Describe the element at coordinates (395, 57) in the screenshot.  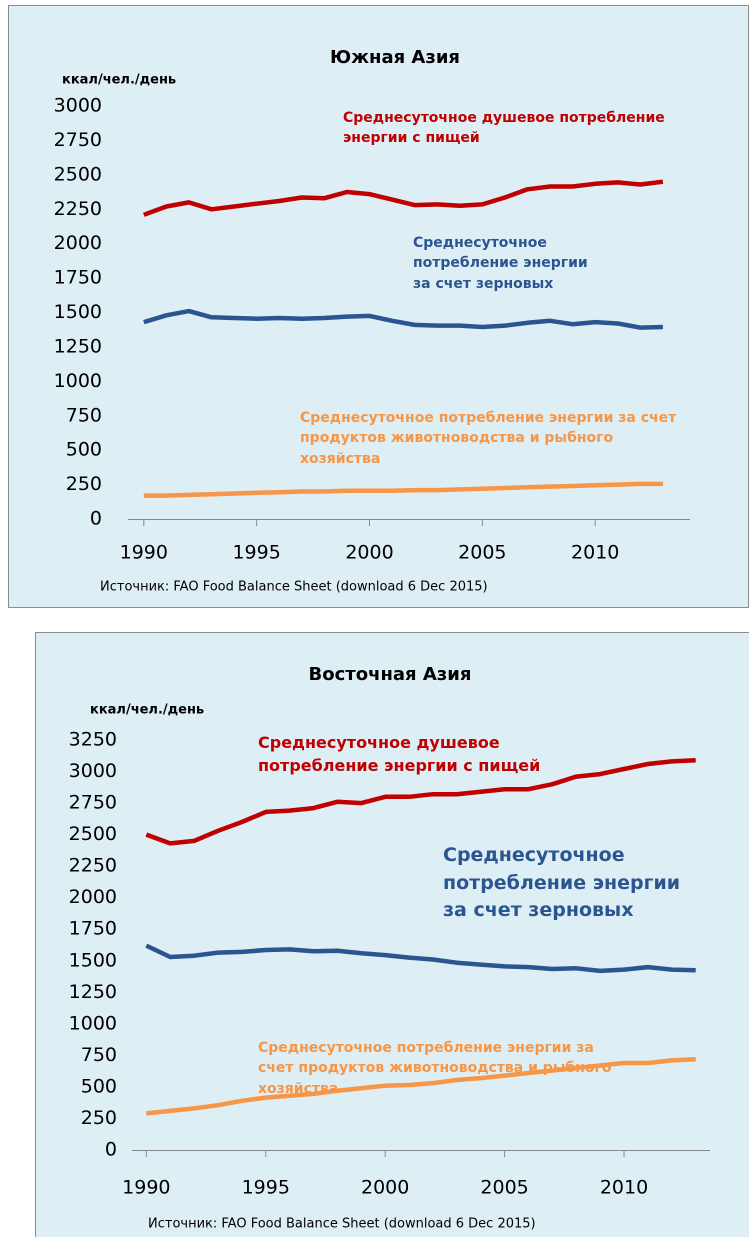
I see `chart-title: Южная Азия` at that location.